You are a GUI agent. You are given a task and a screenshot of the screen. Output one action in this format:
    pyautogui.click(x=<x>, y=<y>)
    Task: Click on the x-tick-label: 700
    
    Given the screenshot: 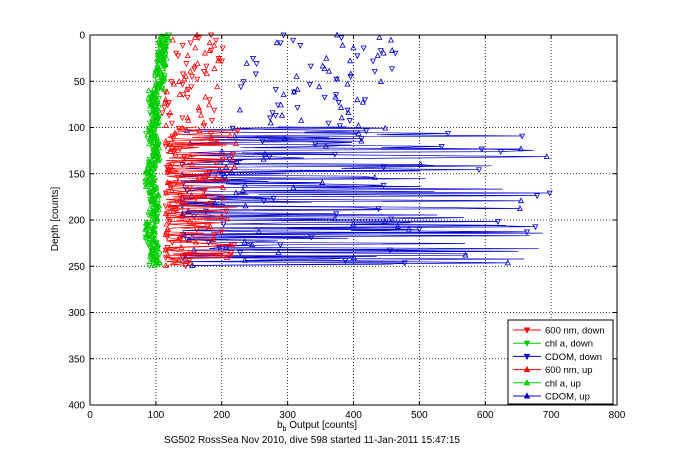 What is the action you would take?
    pyautogui.click(x=551, y=415)
    